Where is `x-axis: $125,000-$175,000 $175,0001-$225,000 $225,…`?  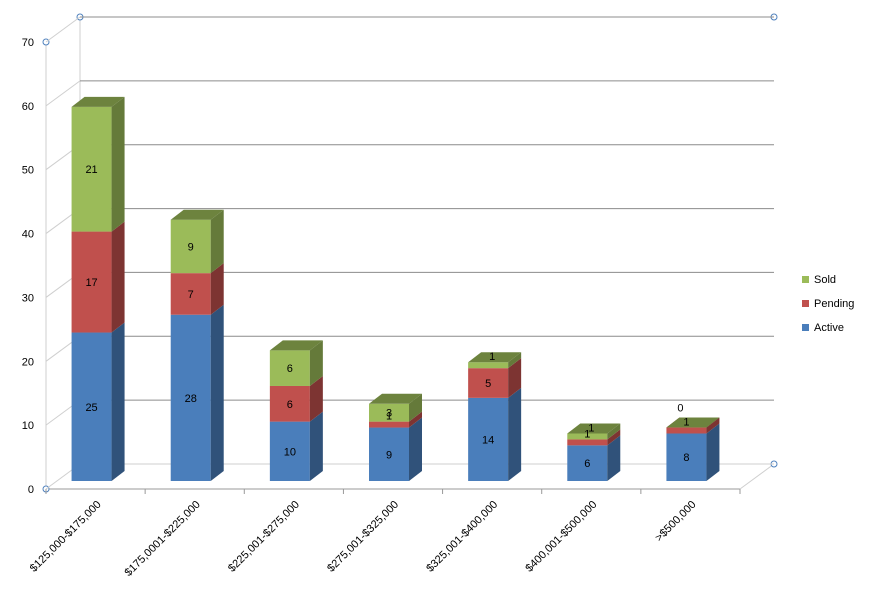
x-axis: $125,000-$175,000 $175,0001-$225,000 $225,… is located at coordinates (384, 534).